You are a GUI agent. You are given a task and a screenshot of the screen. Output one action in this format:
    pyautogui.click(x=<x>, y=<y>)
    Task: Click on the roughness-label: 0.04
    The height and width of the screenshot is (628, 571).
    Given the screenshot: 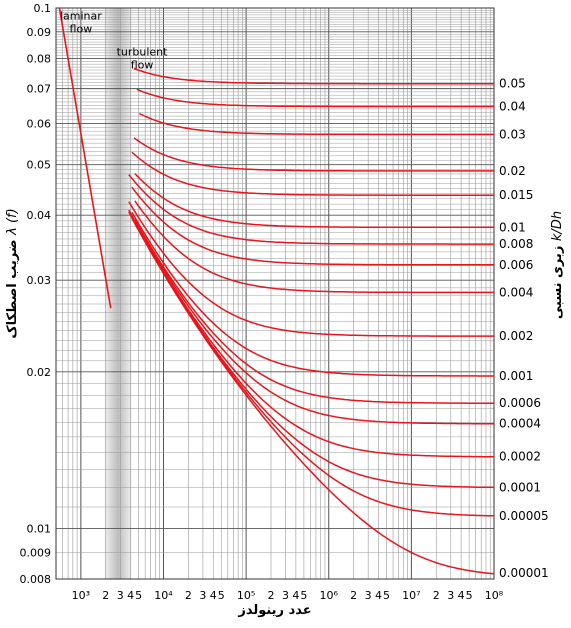 What is the action you would take?
    pyautogui.click(x=512, y=107)
    